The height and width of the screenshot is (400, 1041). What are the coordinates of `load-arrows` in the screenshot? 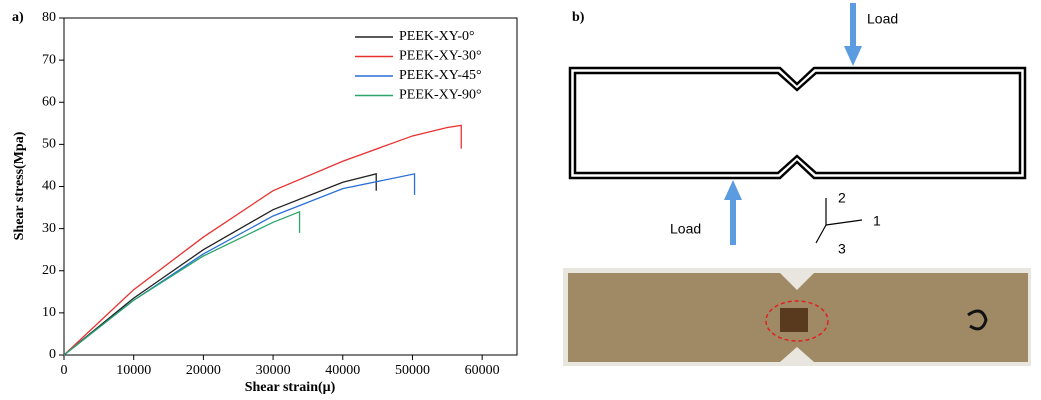 It's located at (793, 124).